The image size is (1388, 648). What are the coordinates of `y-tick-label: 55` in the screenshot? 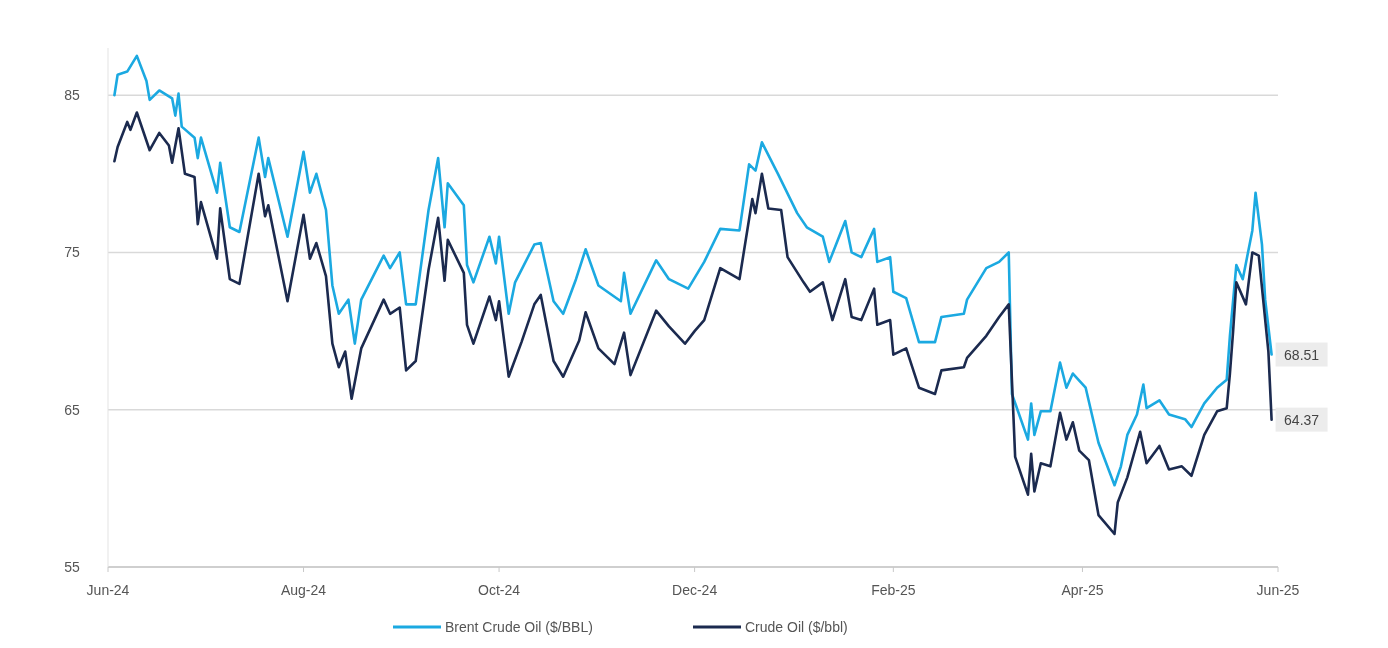 It's located at (72, 567).